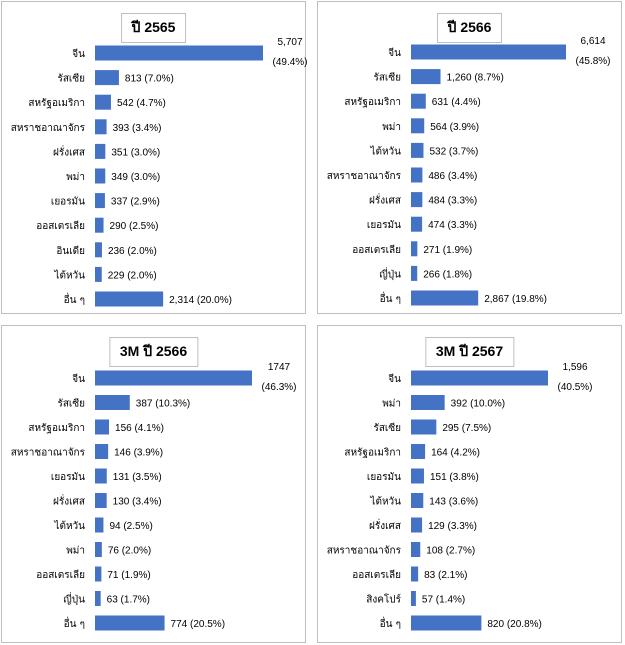 This screenshot has height=645, width=625. I want to click on value-label: 392 (10.0%), so click(478, 404).